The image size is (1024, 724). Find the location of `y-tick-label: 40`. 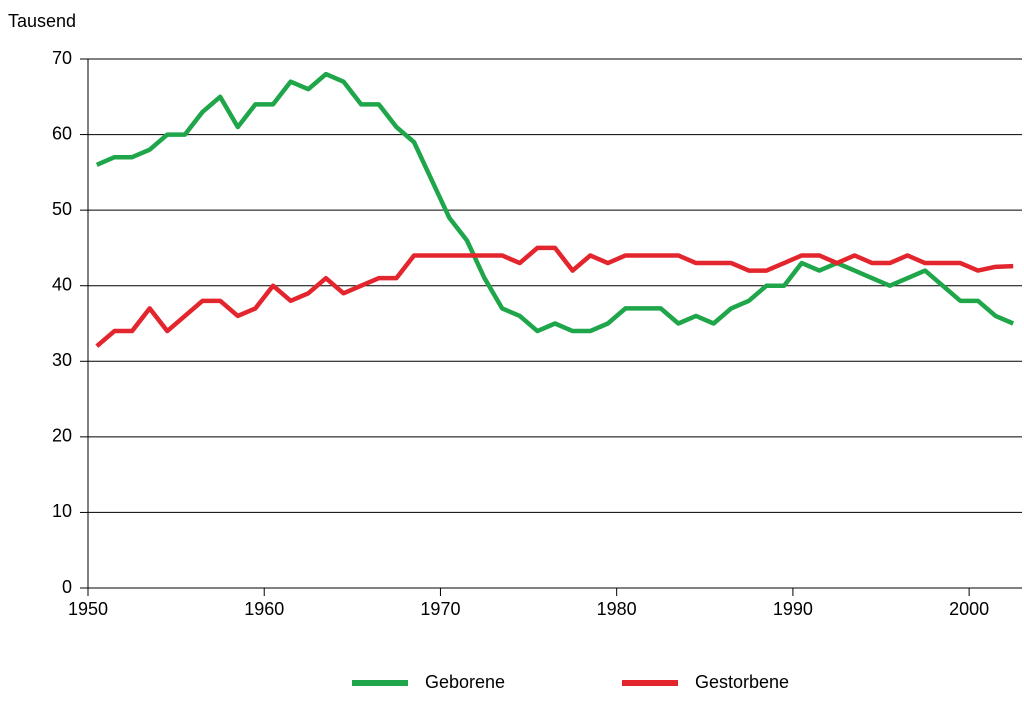

y-tick-label: 40 is located at coordinates (62, 284).